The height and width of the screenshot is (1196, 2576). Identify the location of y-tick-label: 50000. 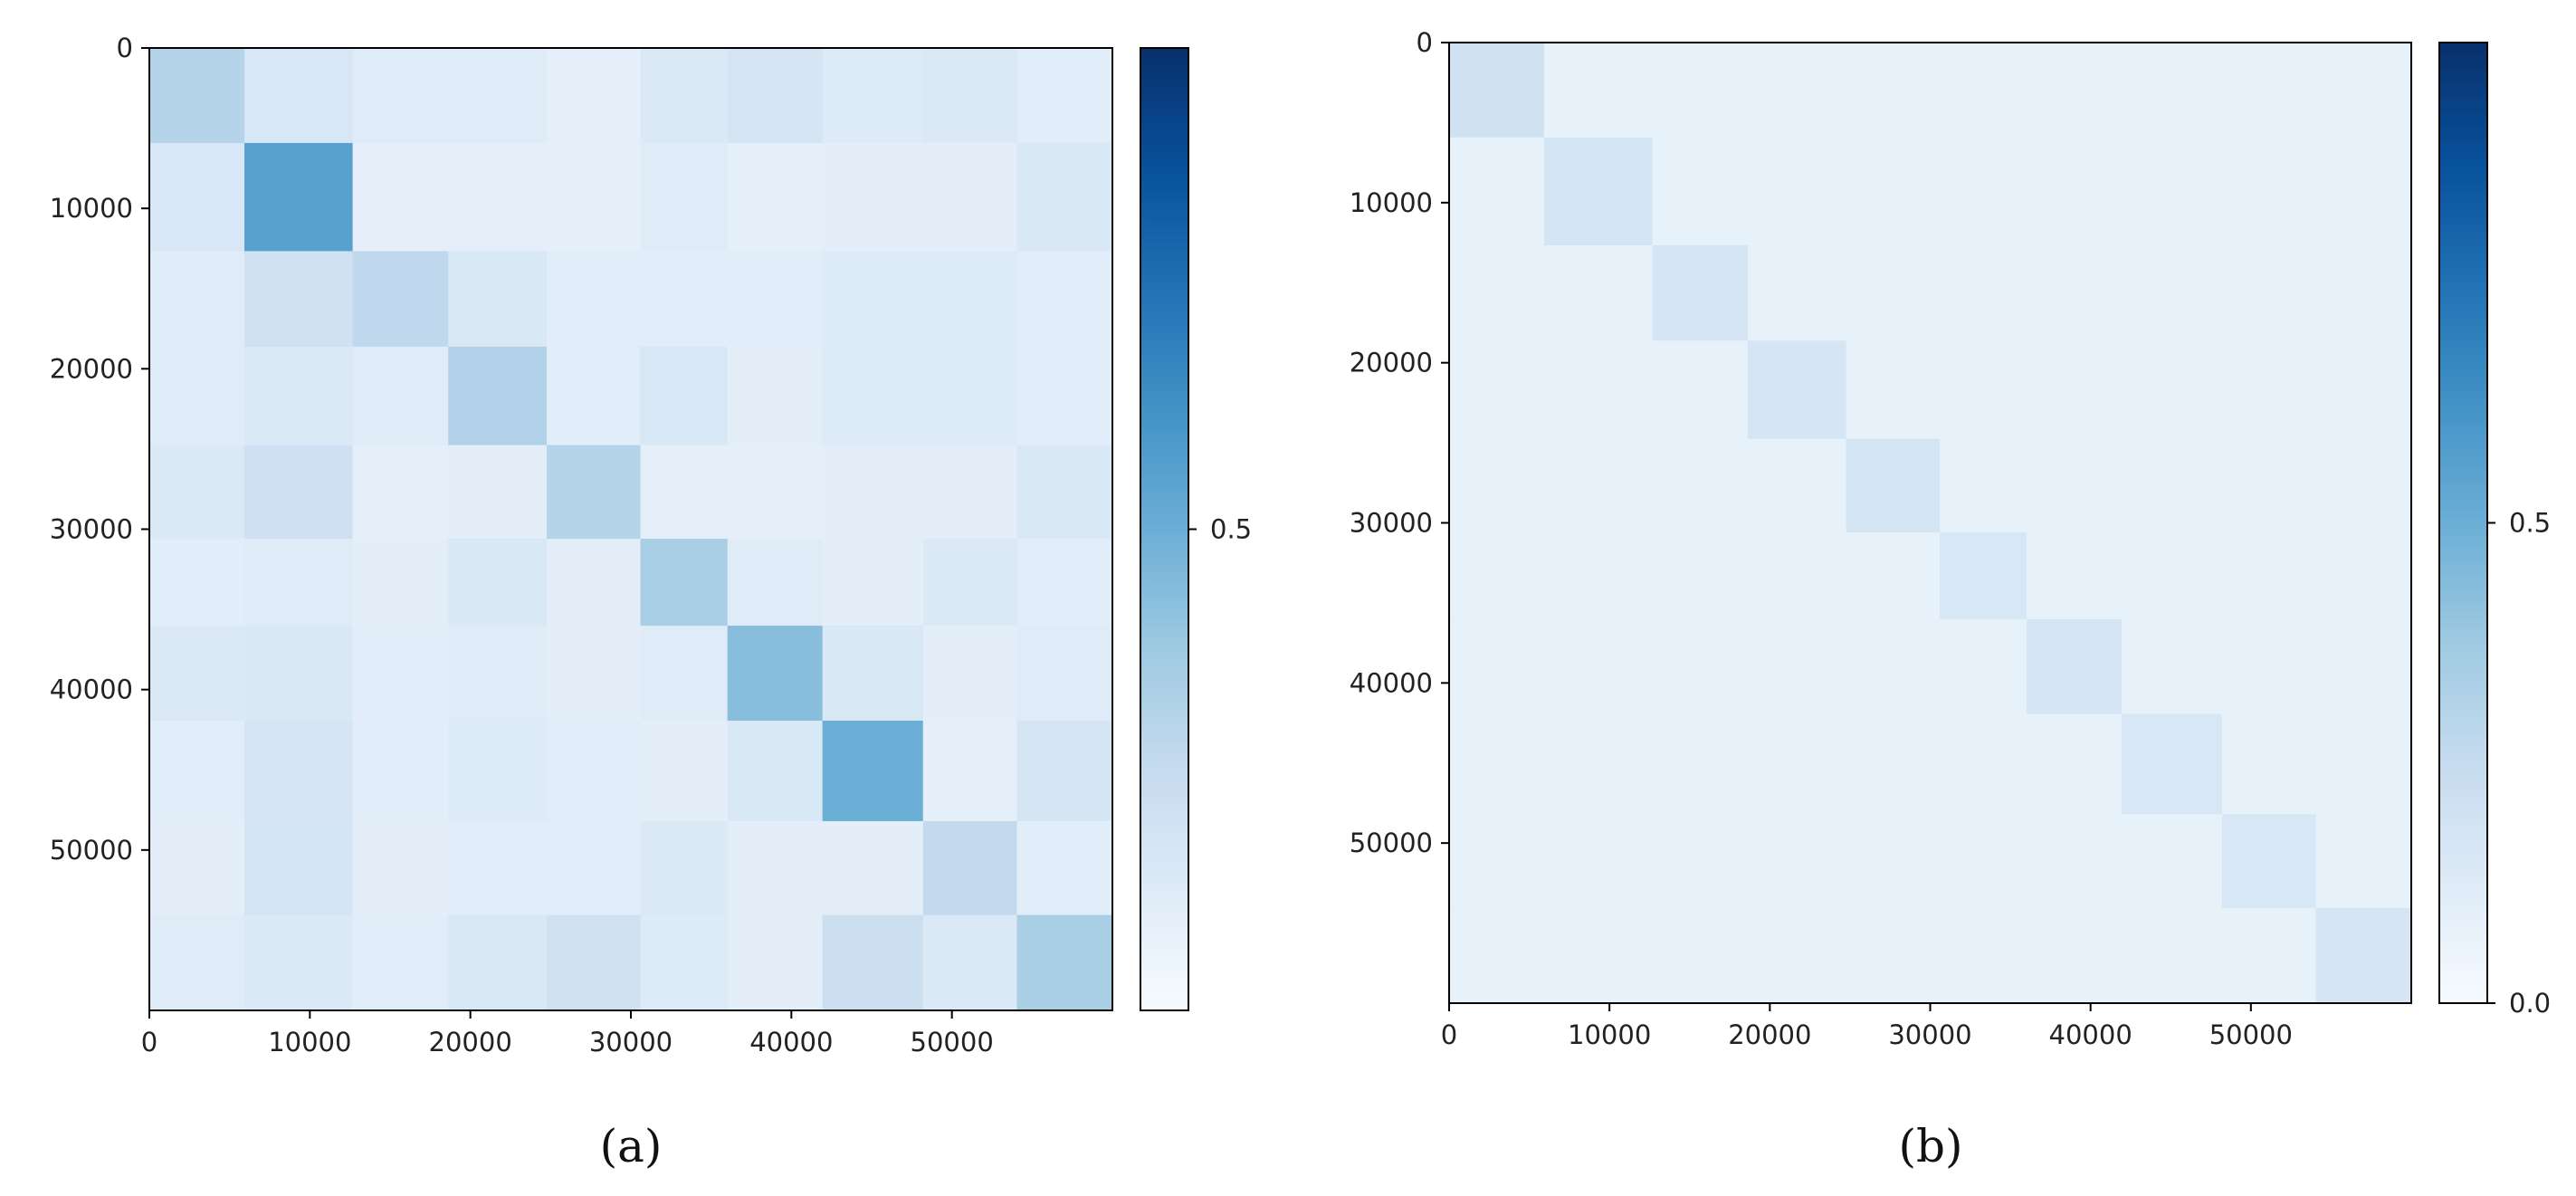
(1392, 843).